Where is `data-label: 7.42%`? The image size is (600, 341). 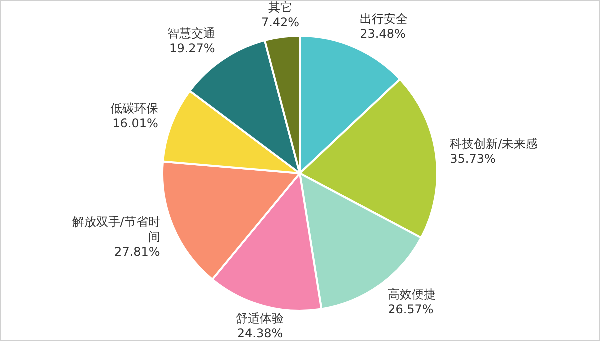
data-label: 7.42% is located at coordinates (280, 22).